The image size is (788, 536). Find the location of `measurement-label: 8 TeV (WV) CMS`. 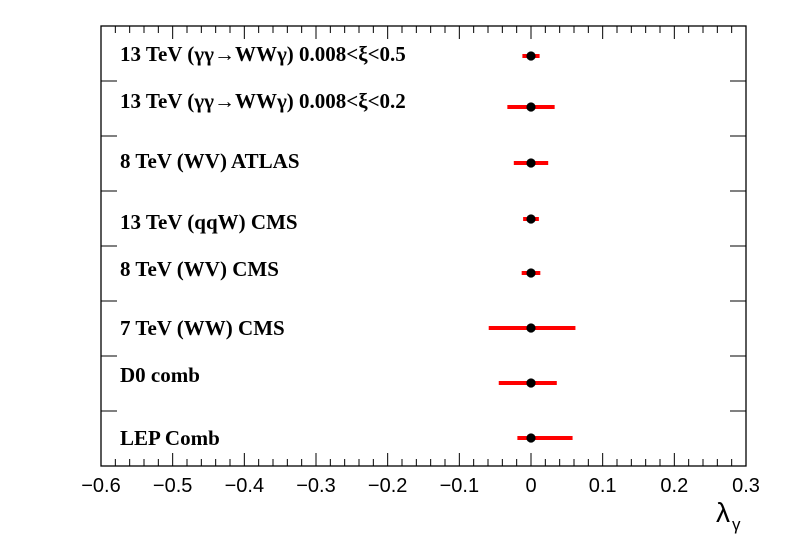

measurement-label: 8 TeV (WV) CMS is located at coordinates (199, 269).